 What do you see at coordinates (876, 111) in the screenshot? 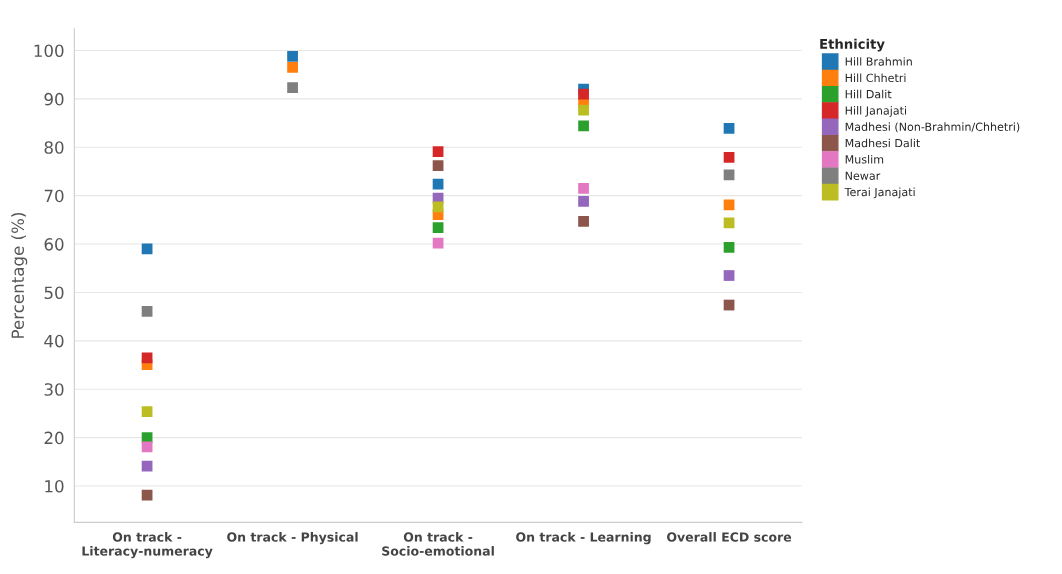
I see `legend-label: Hill Janajati` at bounding box center [876, 111].